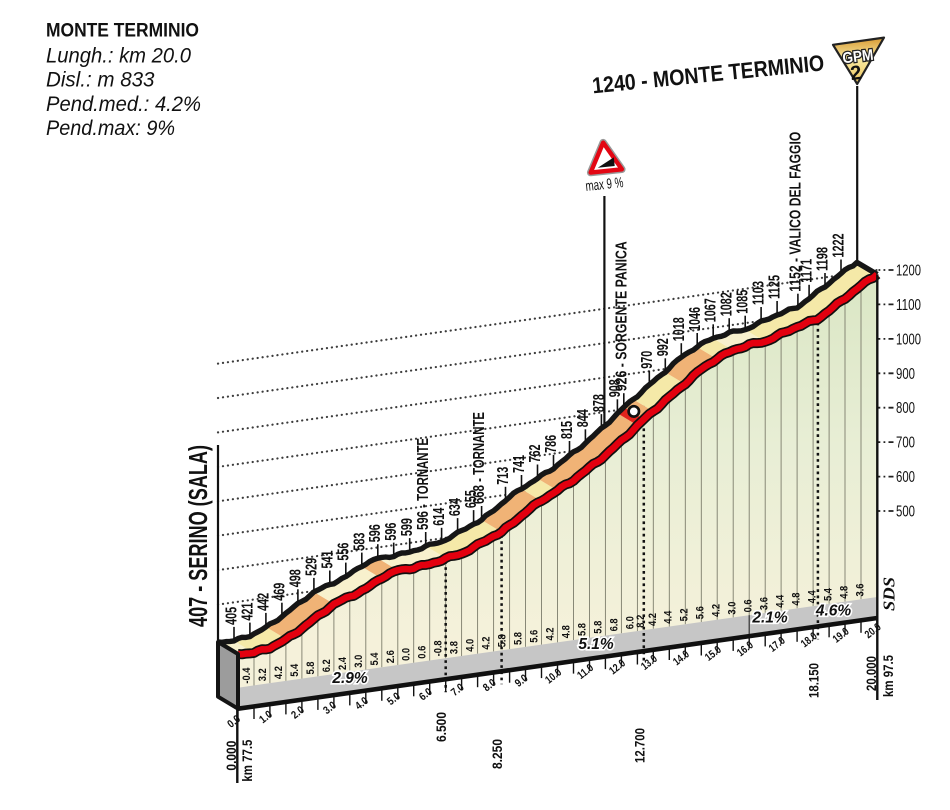  I want to click on svg-text: 655, so click(471, 499).